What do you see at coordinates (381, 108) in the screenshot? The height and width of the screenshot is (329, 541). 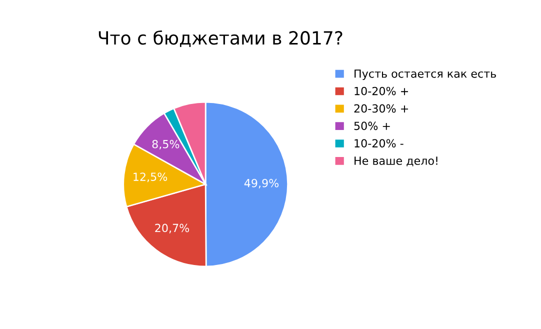 I see `legend-label: 20-30% +` at bounding box center [381, 108].